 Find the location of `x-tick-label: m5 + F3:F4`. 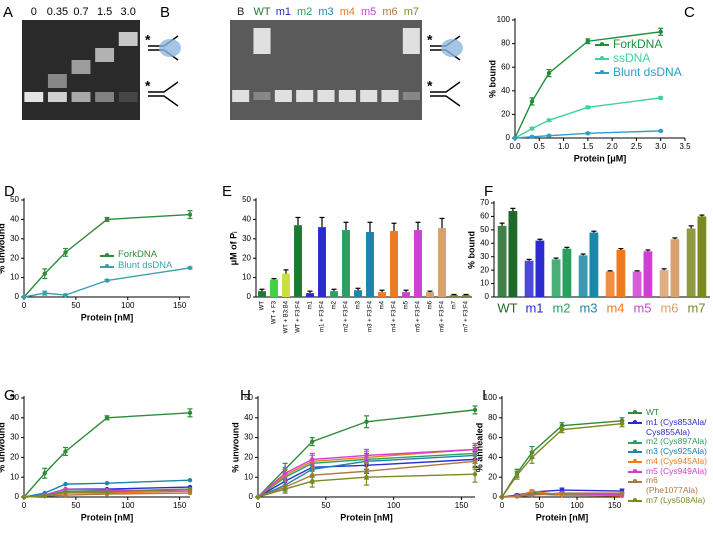

x-tick-label: m5 + F3:F4 is located at coordinates (419, 316).